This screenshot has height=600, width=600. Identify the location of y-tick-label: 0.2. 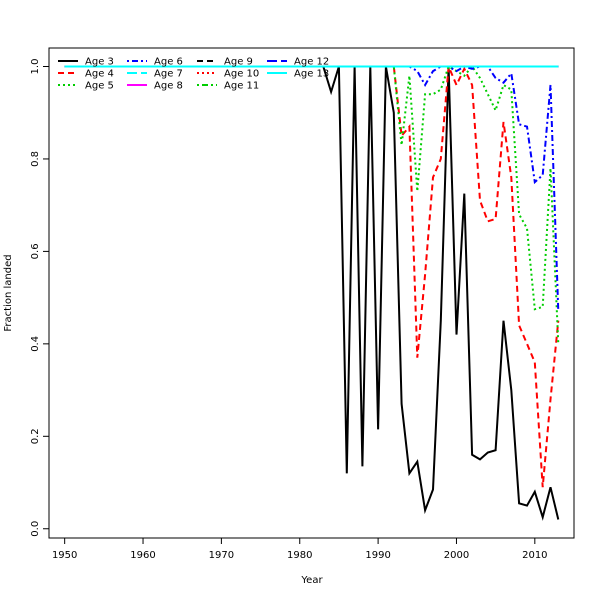
(35, 436).